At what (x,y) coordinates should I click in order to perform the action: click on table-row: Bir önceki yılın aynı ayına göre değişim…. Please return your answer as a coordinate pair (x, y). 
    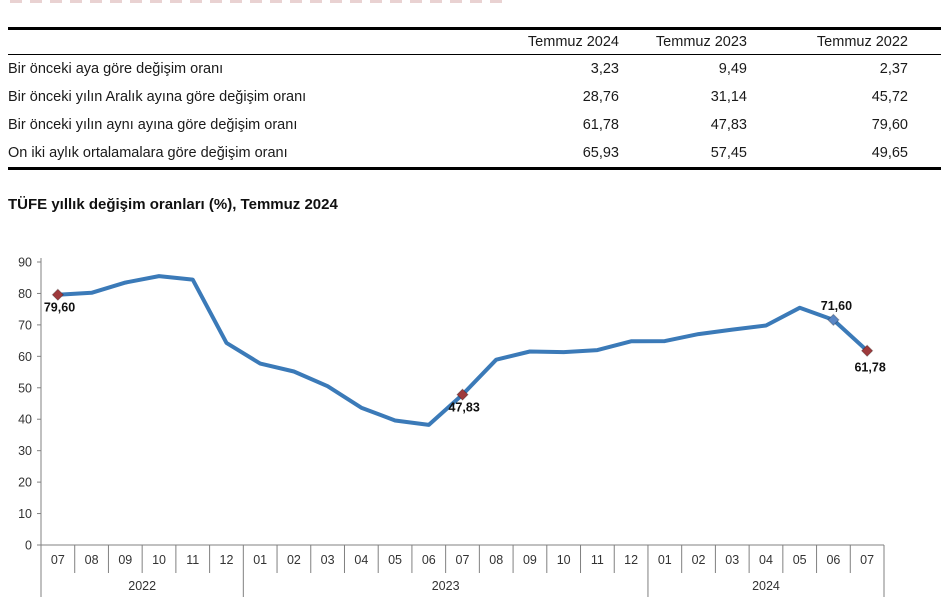
    Looking at the image, I should click on (474, 125).